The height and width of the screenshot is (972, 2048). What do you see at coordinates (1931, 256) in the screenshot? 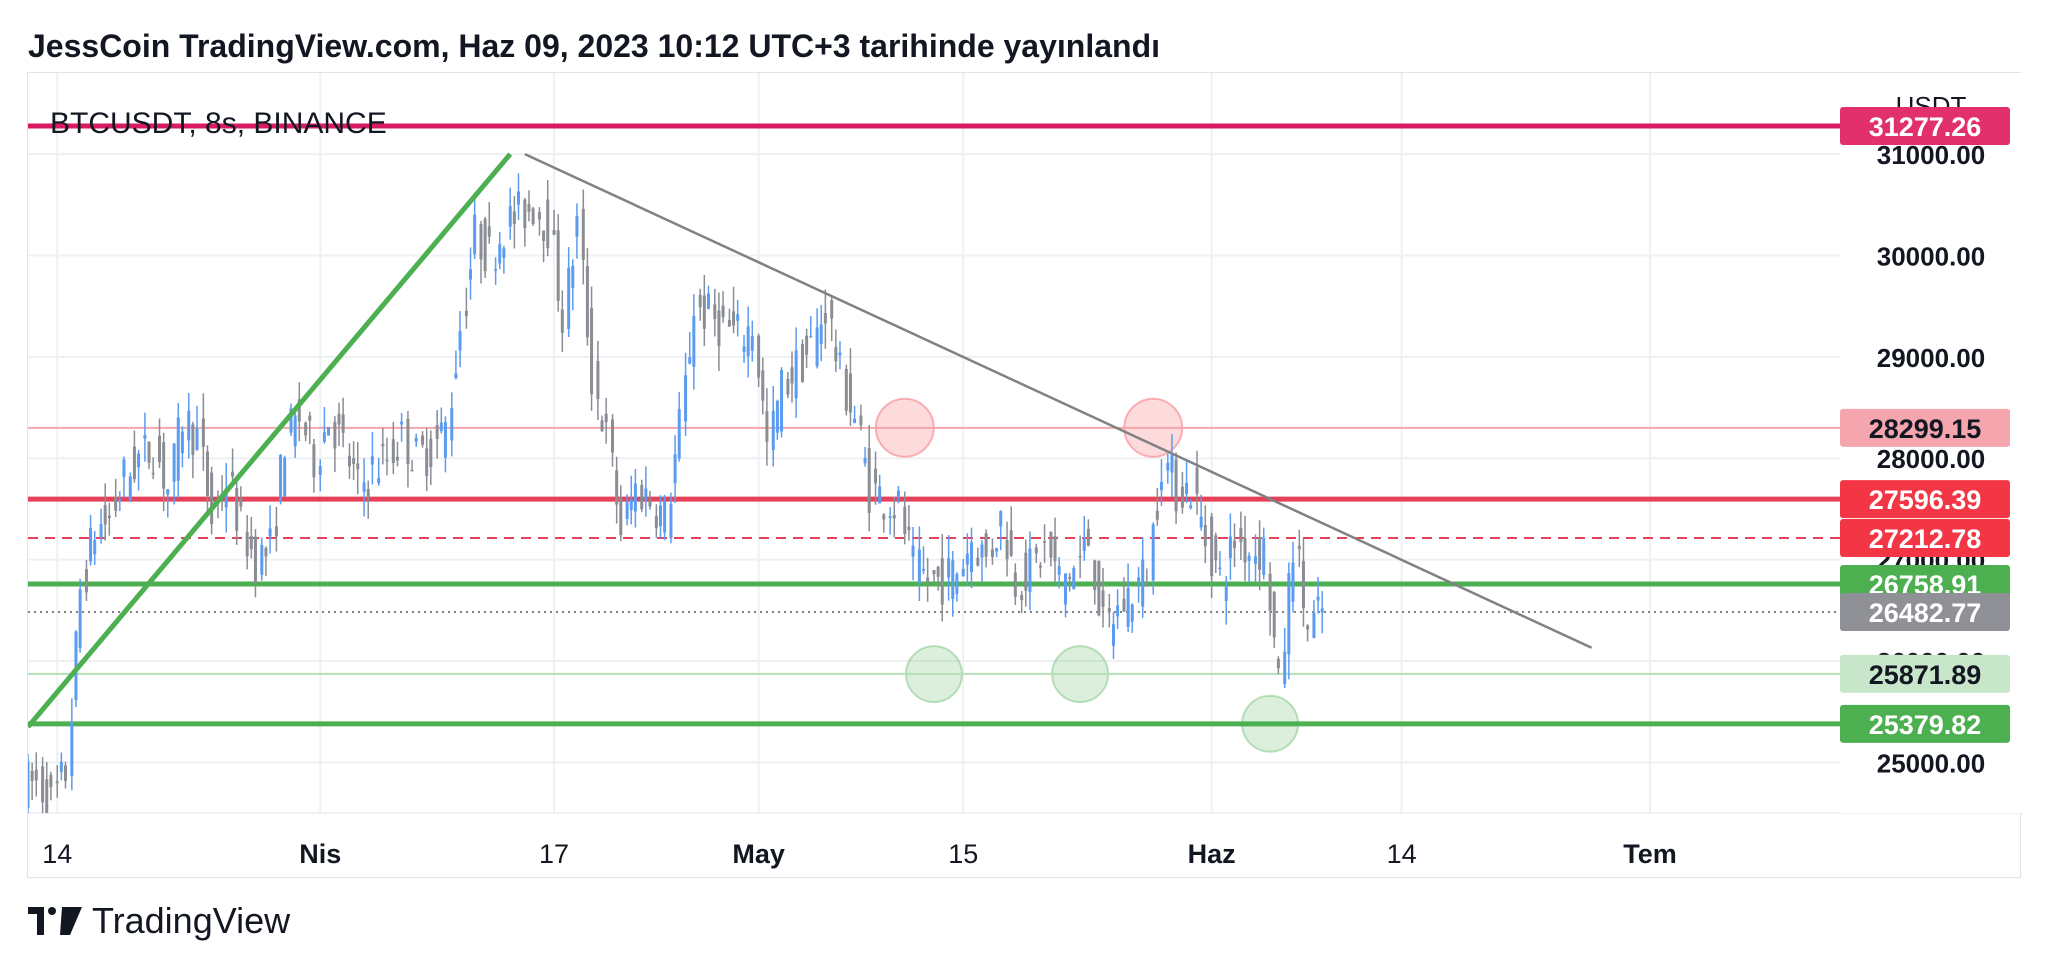
I see `price-tick-label: 30000.00` at bounding box center [1931, 256].